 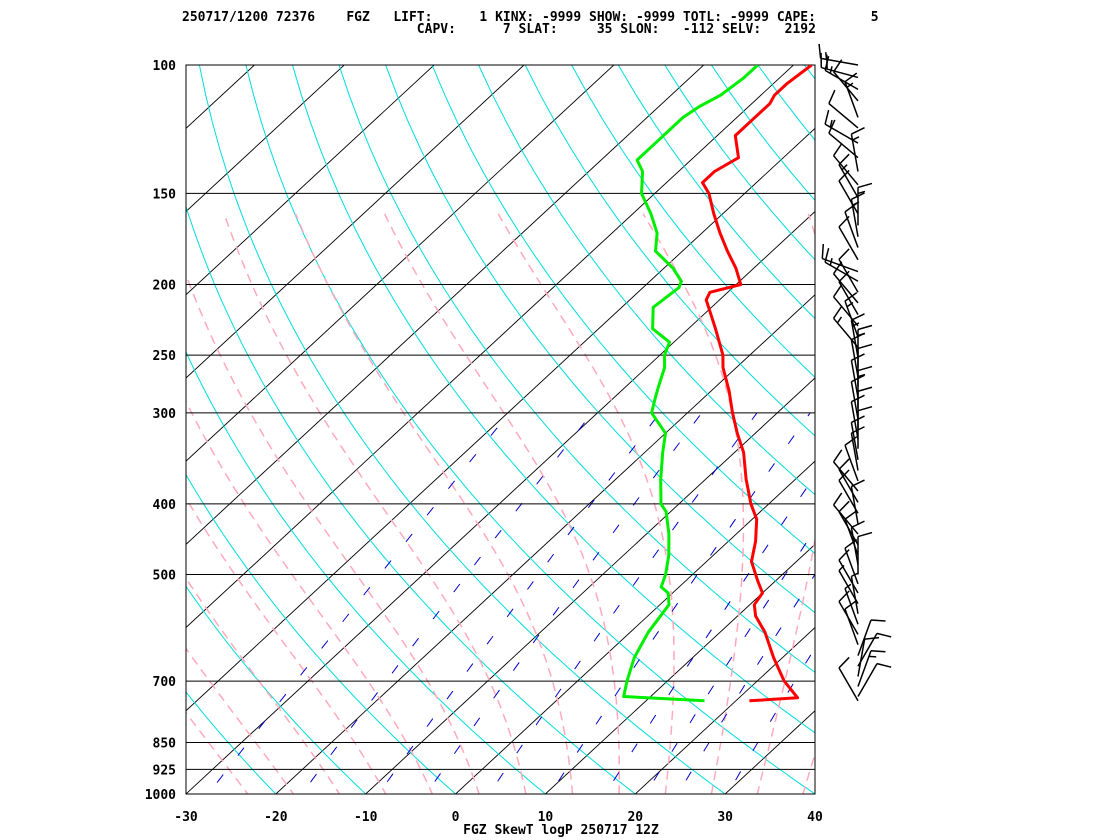 I want to click on pressure-tick-label: 850, so click(x=165, y=744).